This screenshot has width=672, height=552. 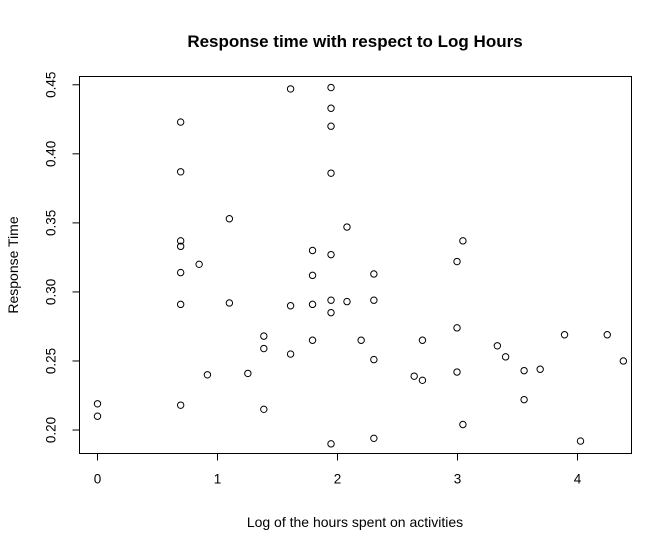 I want to click on x-axis-label: Log of the hours spent on activities, so click(x=355, y=522).